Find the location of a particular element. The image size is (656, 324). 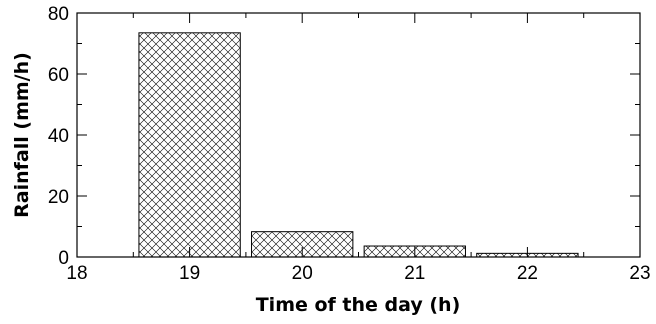

y-axis-title: Rainfall (mm/h) is located at coordinates (22, 135).